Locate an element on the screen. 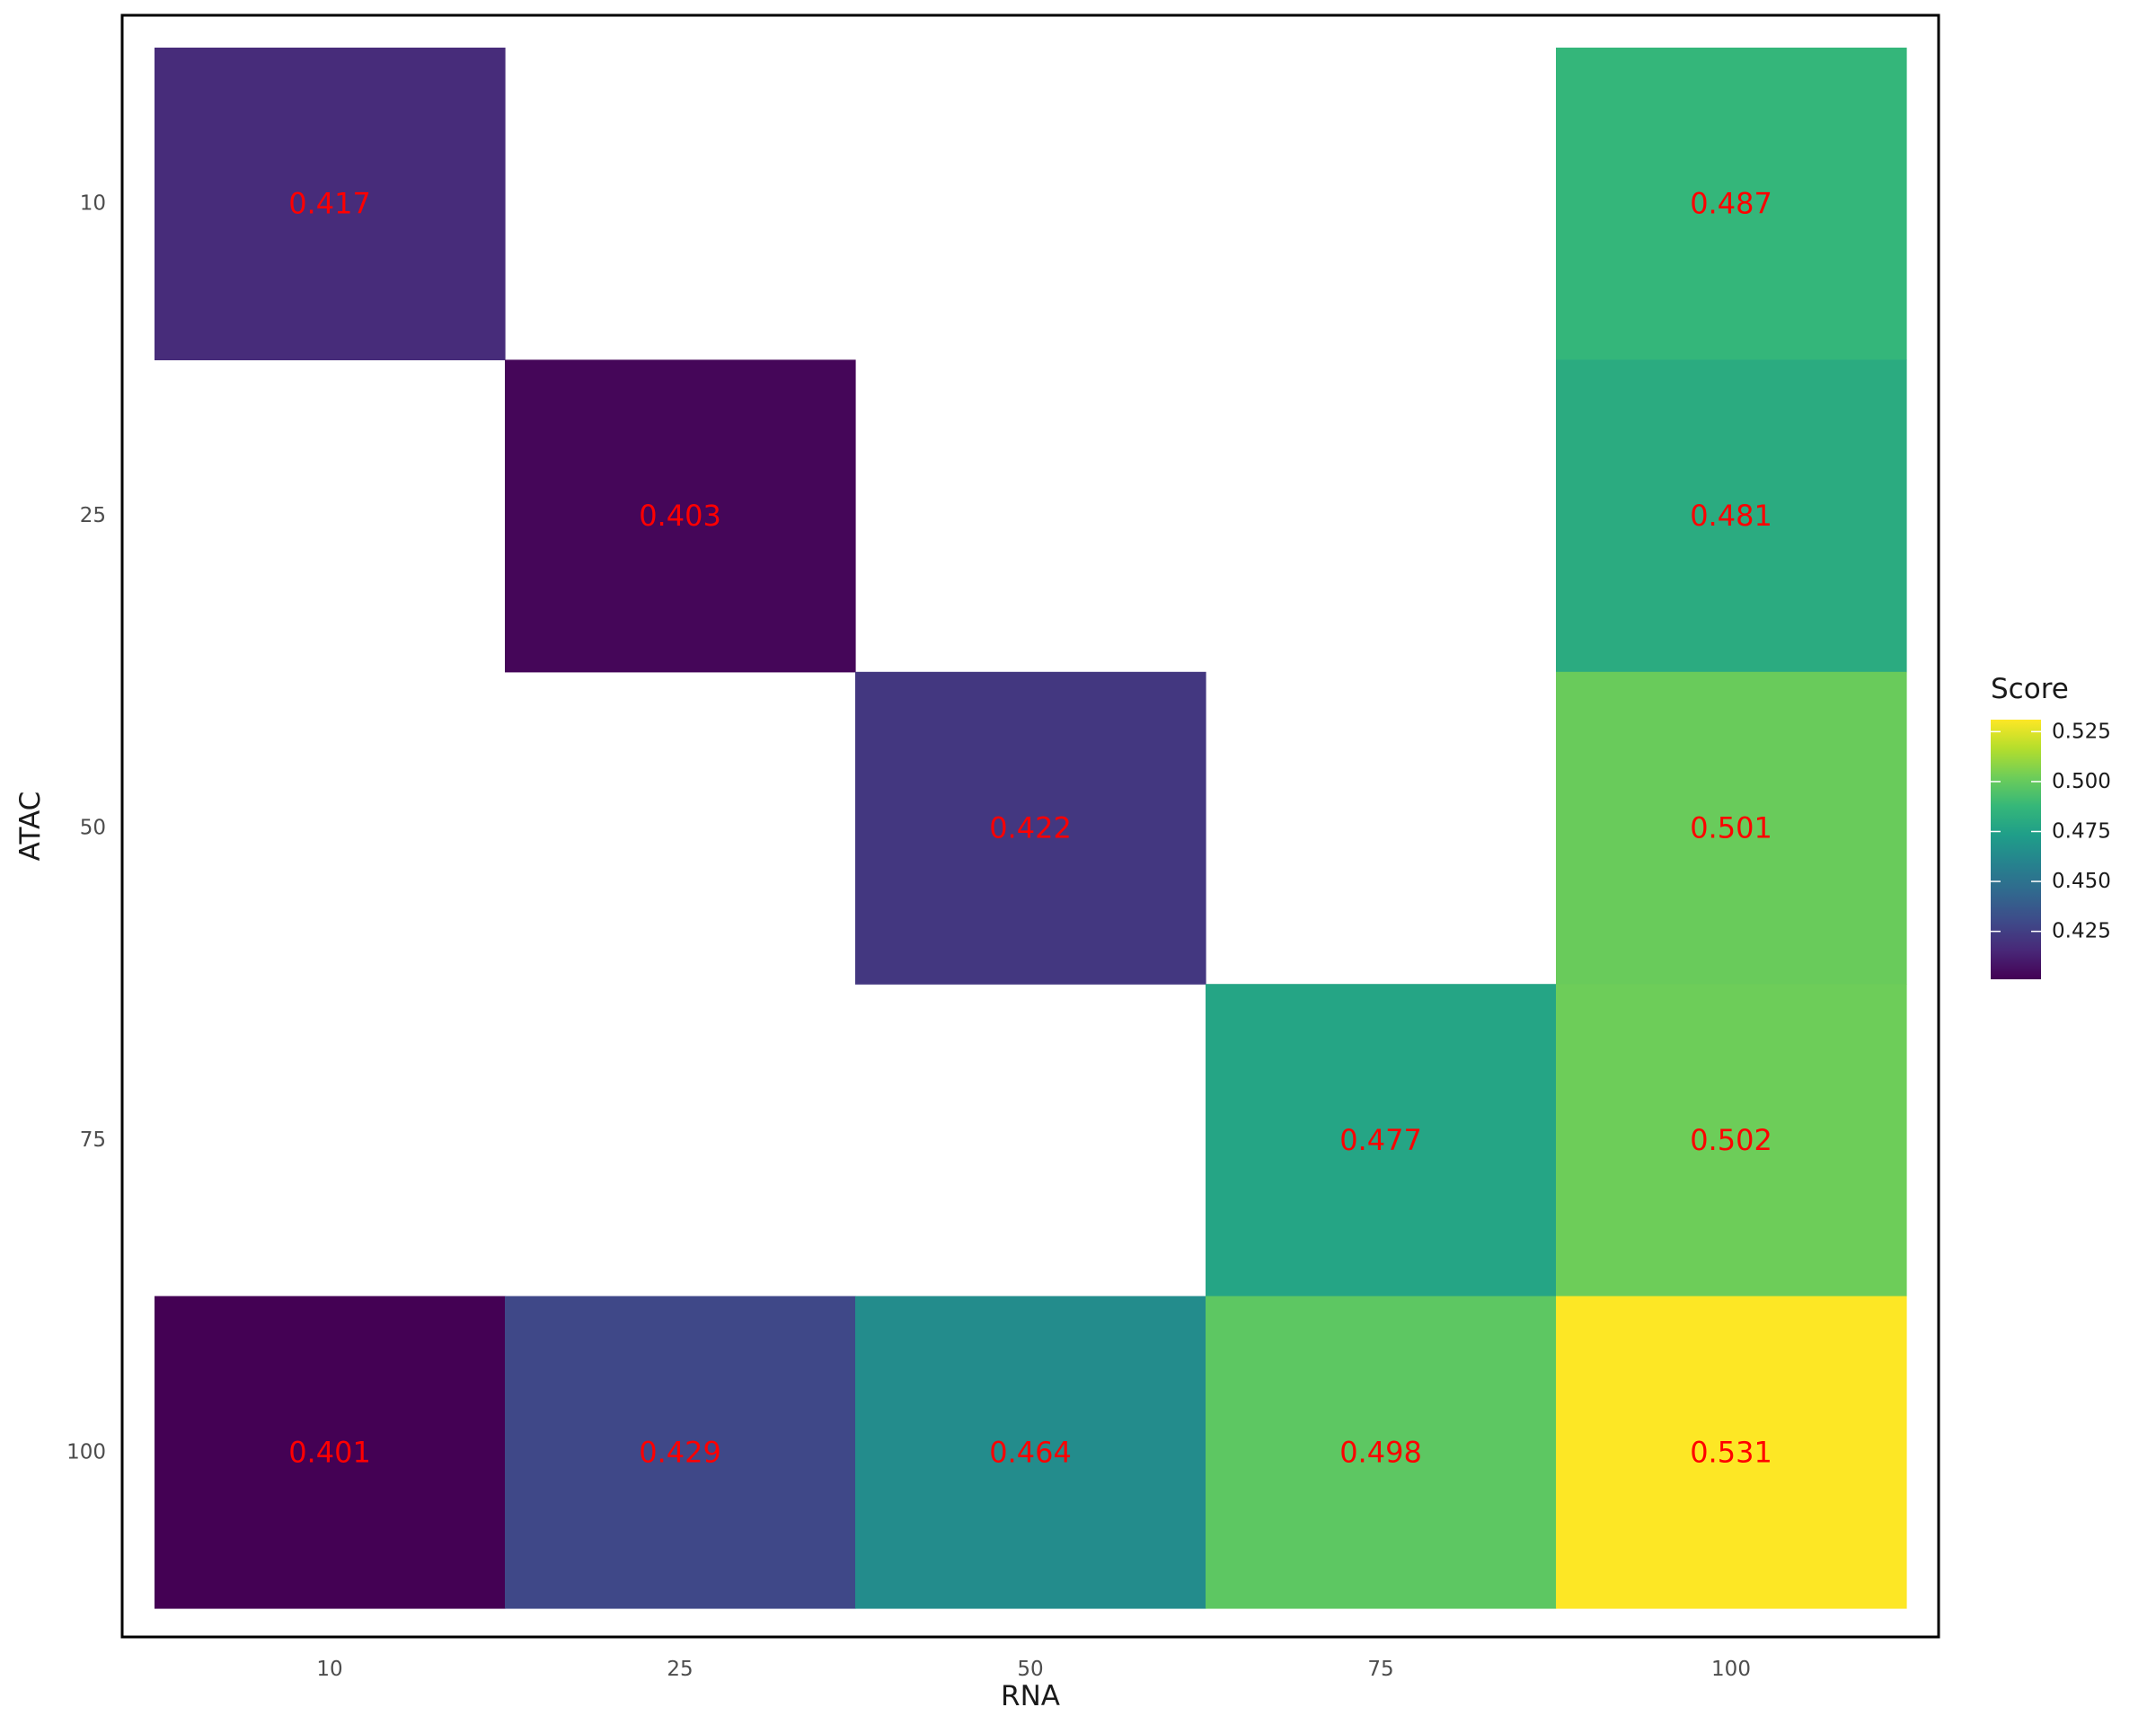  y-axis-title: ATAC is located at coordinates (31, 827).